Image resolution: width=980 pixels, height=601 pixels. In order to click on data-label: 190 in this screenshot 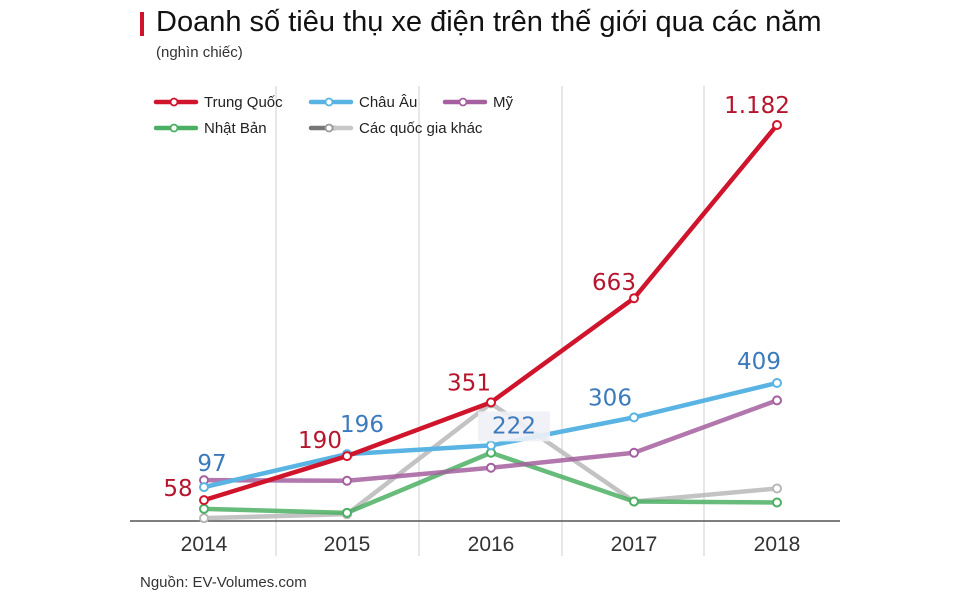, I will do `click(320, 441)`.